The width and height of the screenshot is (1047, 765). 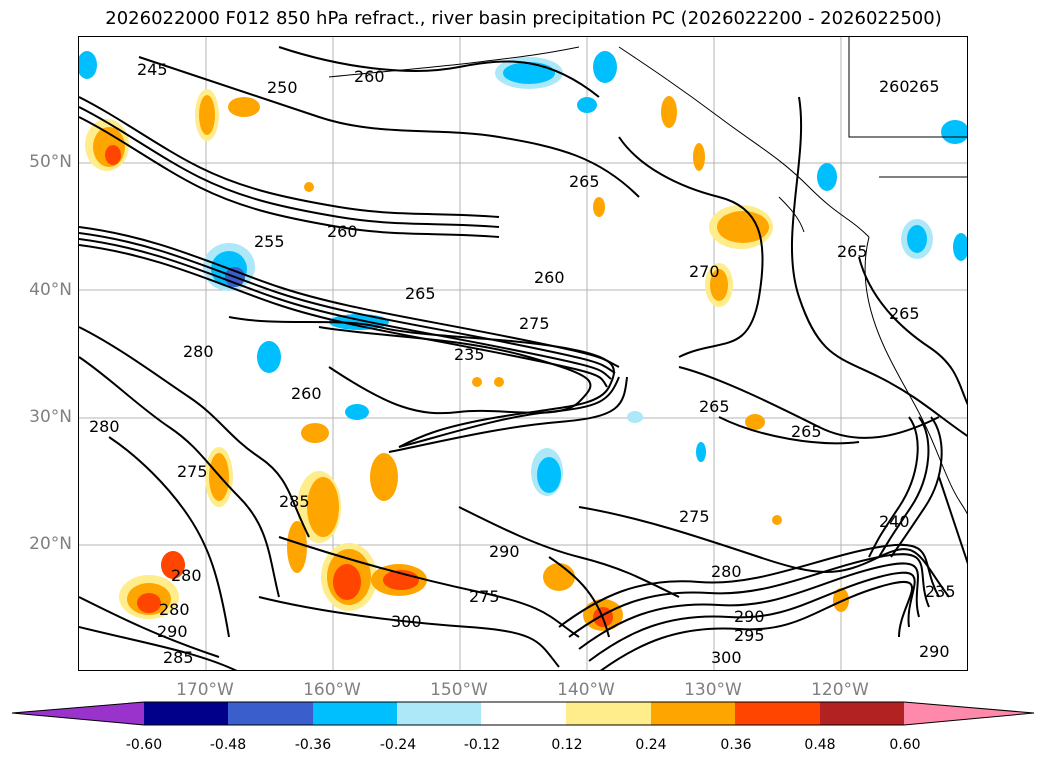 What do you see at coordinates (820, 745) in the screenshot?
I see `colorbar-tick-label: 0.48` at bounding box center [820, 745].